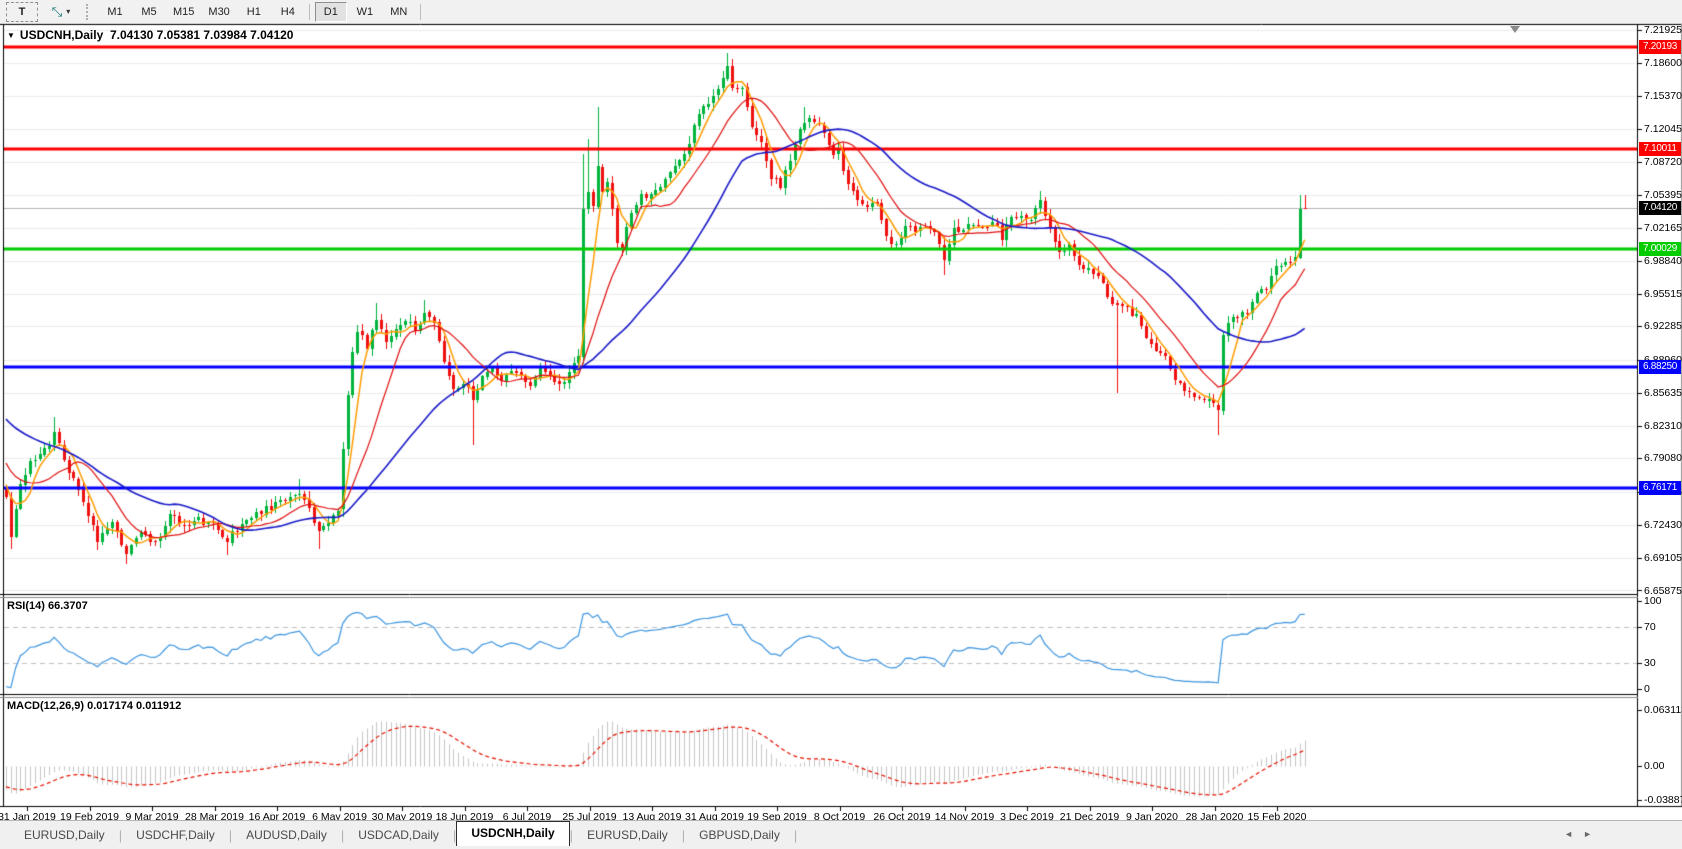  I want to click on timeframe-button-M1: M1, so click(115, 11).